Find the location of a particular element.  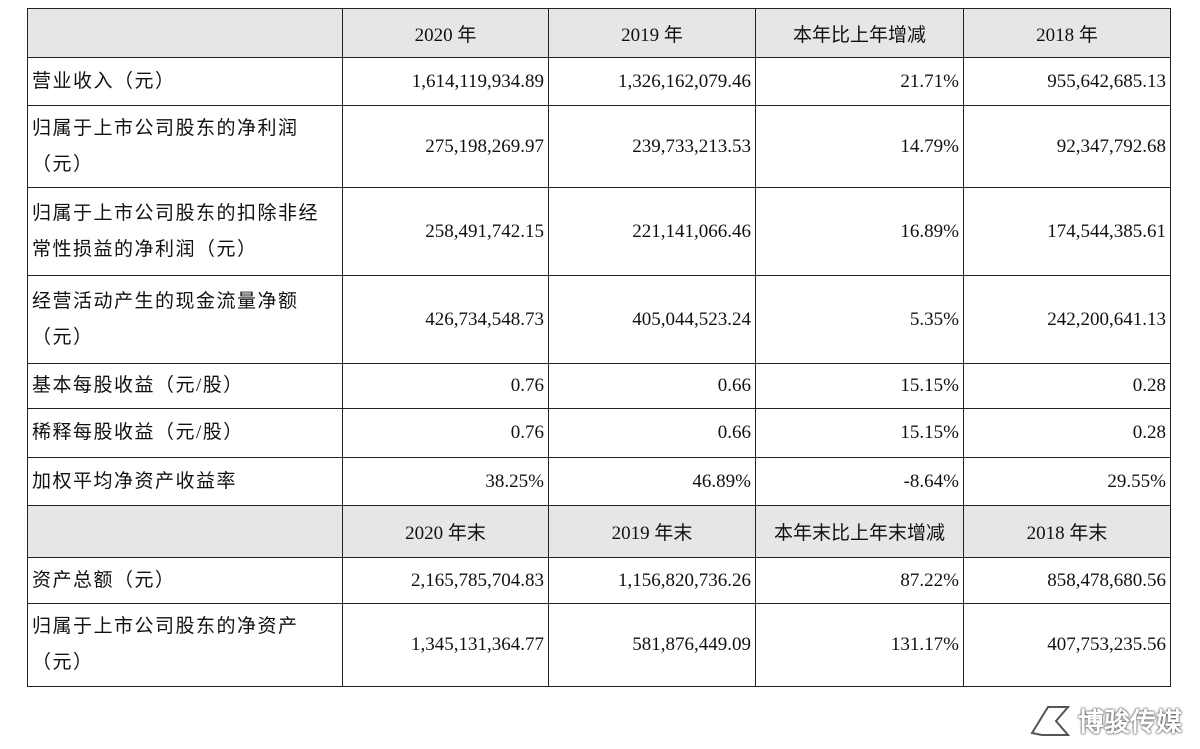

value-cell: 405,044,523.24 is located at coordinates (652, 319).